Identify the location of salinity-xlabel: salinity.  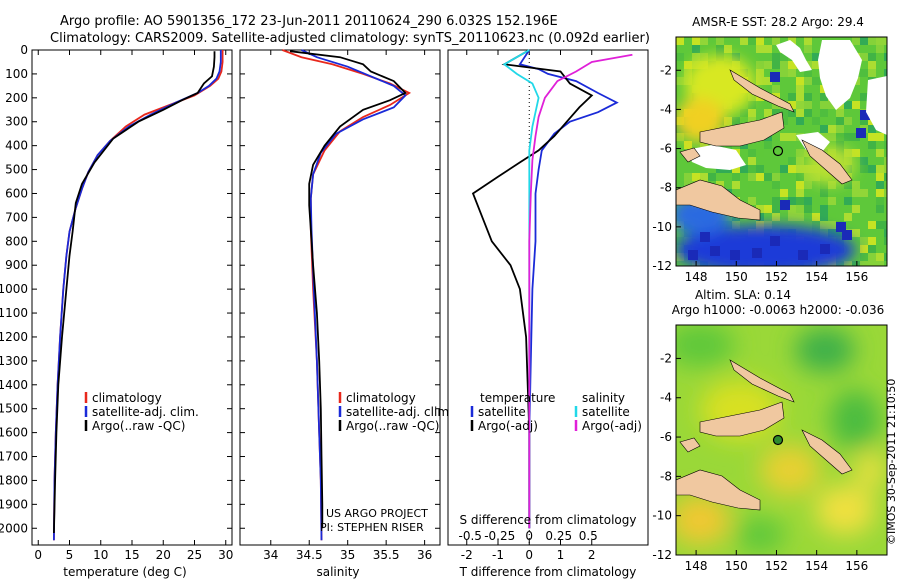
(337, 572).